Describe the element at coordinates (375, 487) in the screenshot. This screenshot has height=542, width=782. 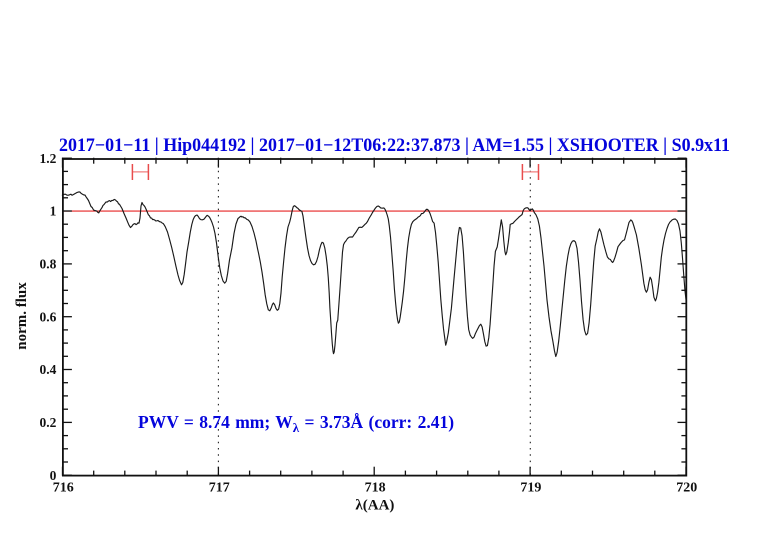
I see `svg-text: 718` at that location.